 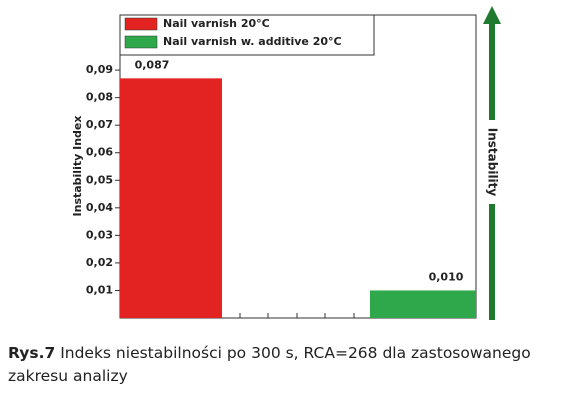 I want to click on arrow-label: Instability, so click(x=493, y=162).